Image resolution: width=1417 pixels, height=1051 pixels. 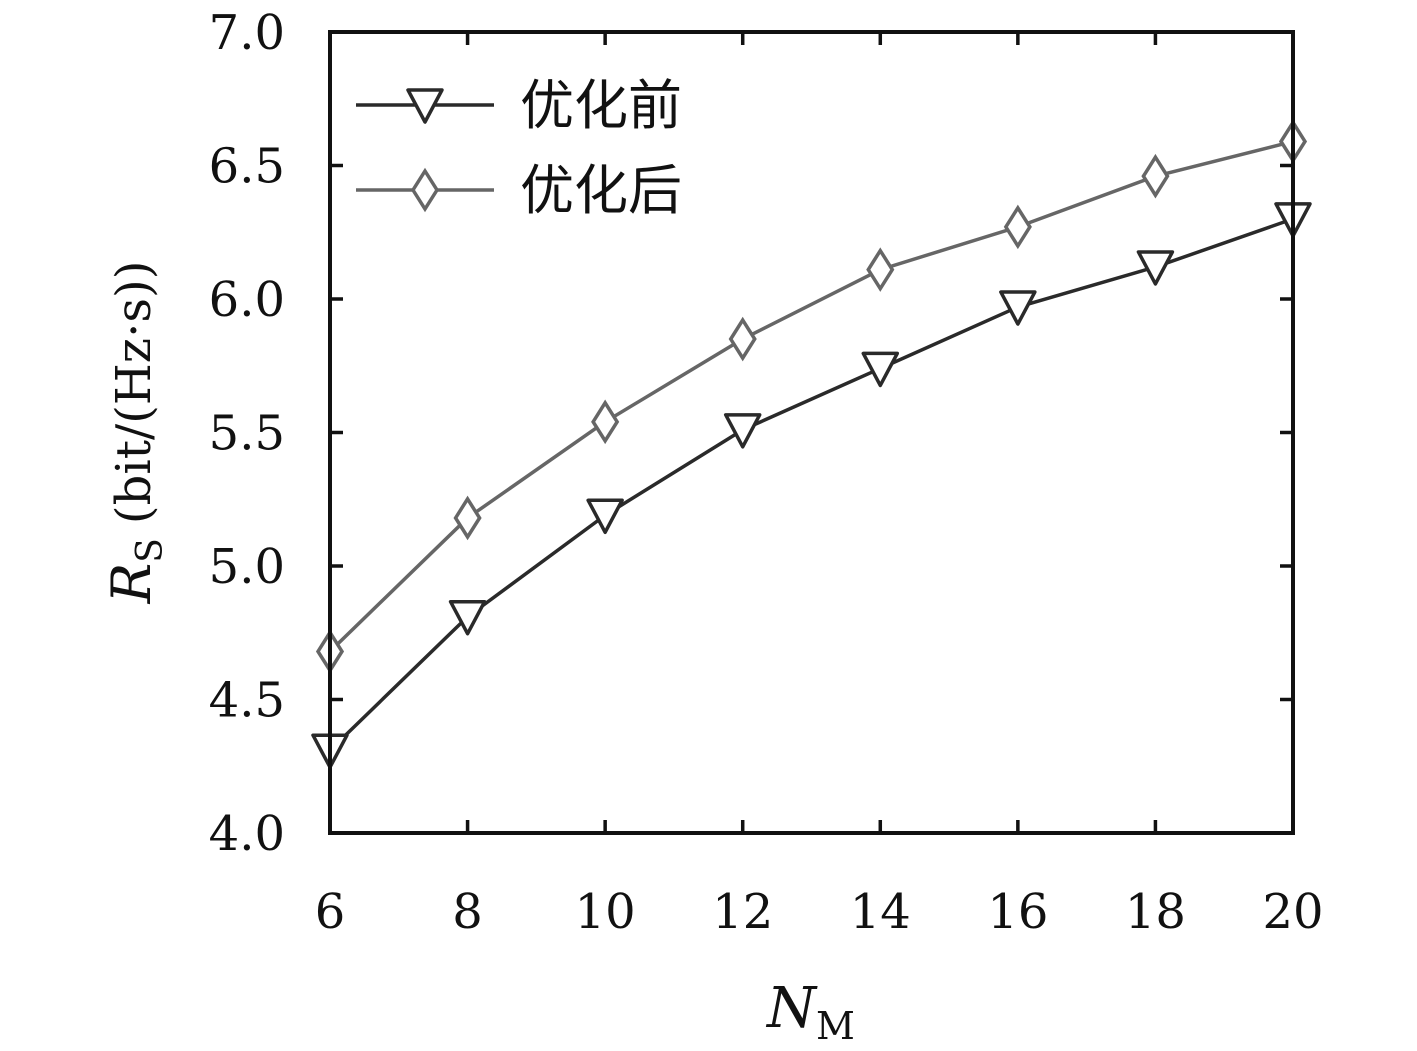 I want to click on x-tick-label: 12, so click(x=742, y=912).